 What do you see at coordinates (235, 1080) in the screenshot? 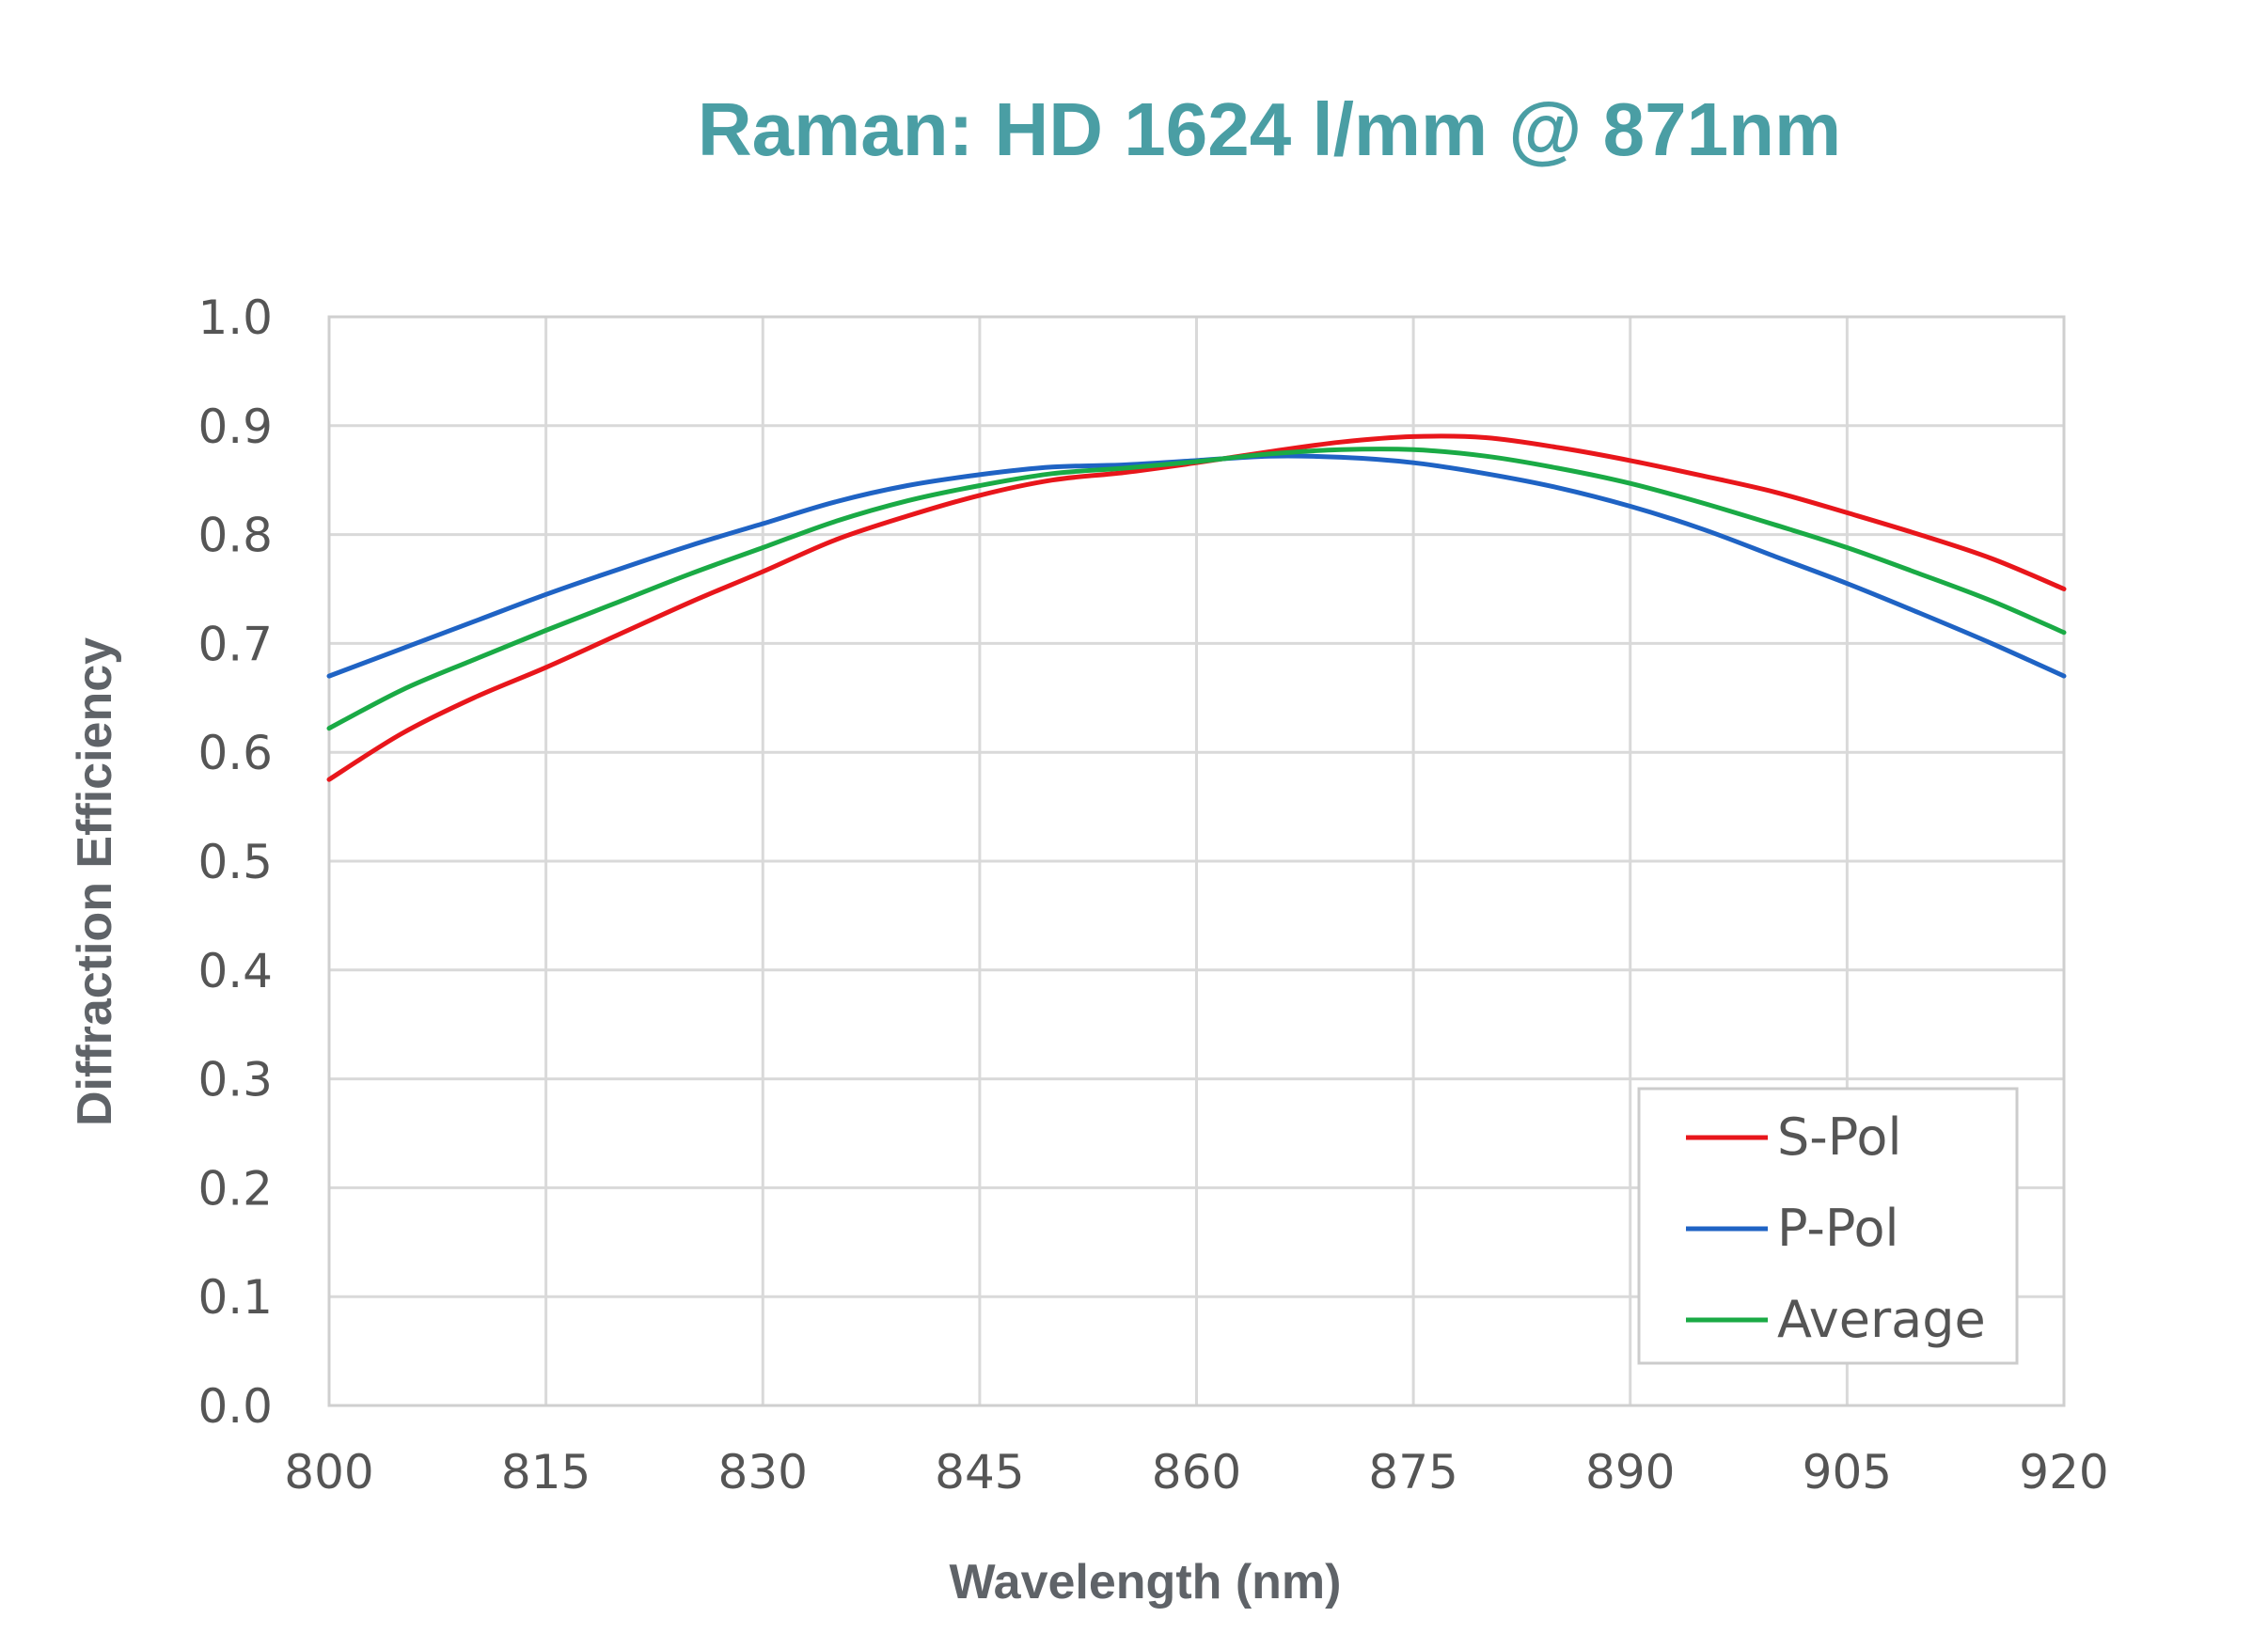
I see `y-tick-label: 0.3` at bounding box center [235, 1080].